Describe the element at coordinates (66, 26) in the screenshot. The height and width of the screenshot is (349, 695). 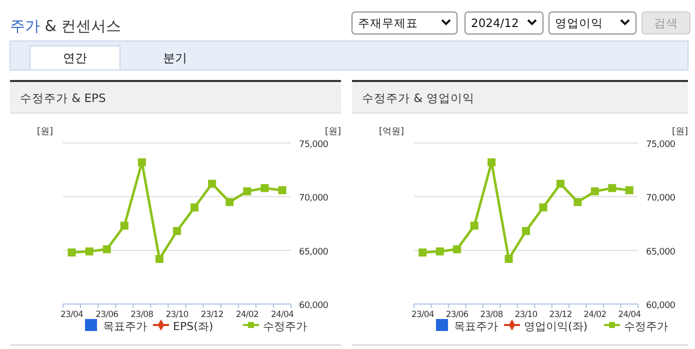
I see `text: 주가 & 컨센서스` at that location.